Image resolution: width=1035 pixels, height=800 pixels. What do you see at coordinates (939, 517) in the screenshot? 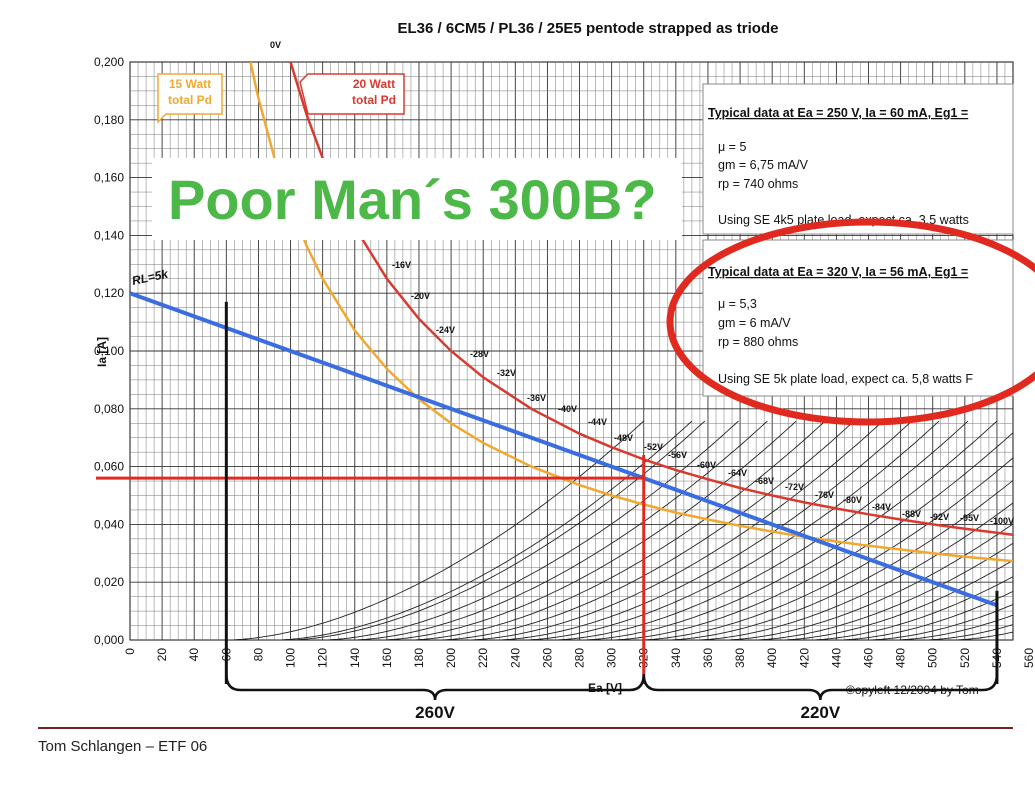
I see `tube-curve-label: -92V` at bounding box center [939, 517].